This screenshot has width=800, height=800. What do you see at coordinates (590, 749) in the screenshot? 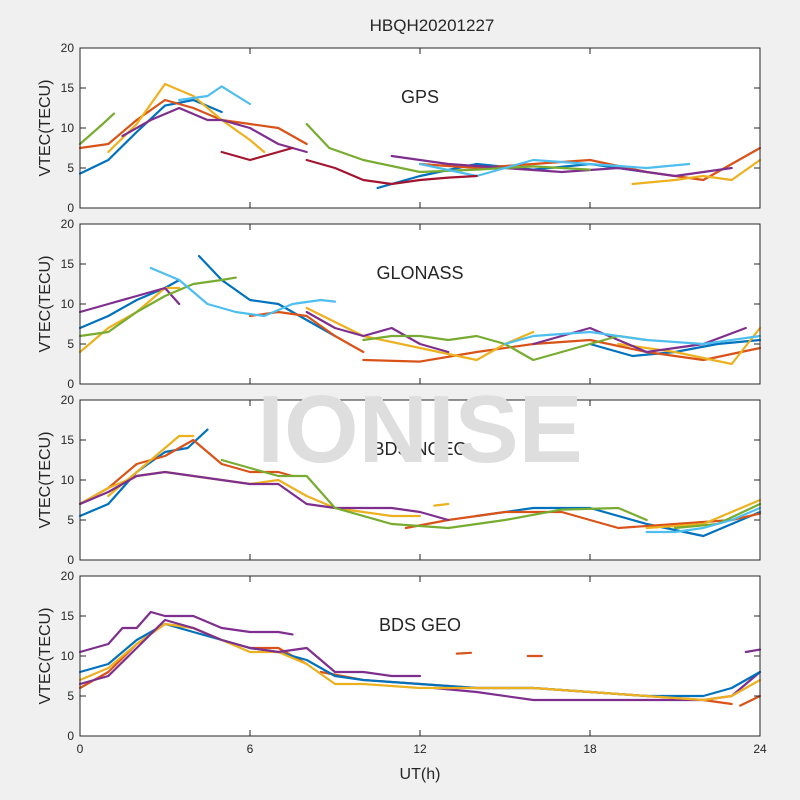
I see `x-tick-label: 18` at bounding box center [590, 749].